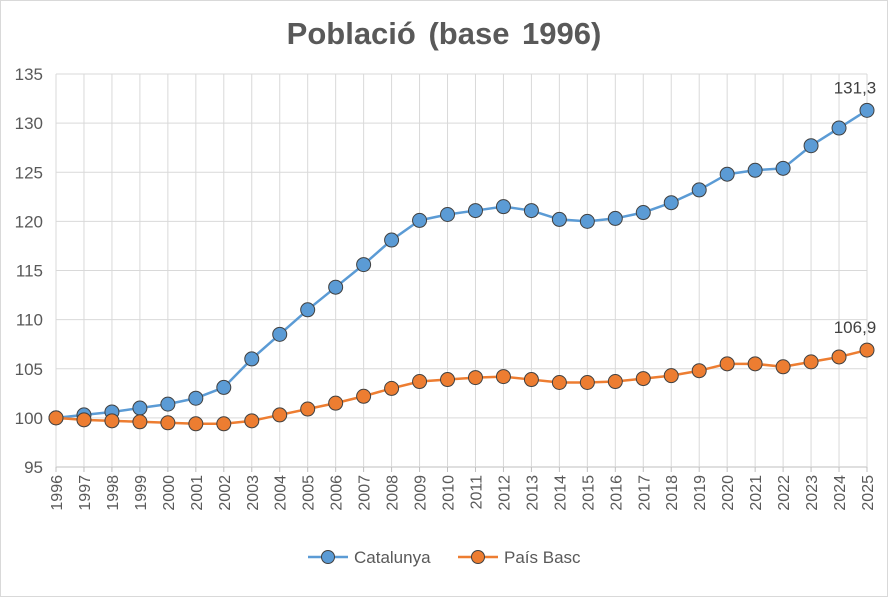 The width and height of the screenshot is (888, 597). Describe the element at coordinates (728, 493) in the screenshot. I see `x-tick-label: 2020` at that location.